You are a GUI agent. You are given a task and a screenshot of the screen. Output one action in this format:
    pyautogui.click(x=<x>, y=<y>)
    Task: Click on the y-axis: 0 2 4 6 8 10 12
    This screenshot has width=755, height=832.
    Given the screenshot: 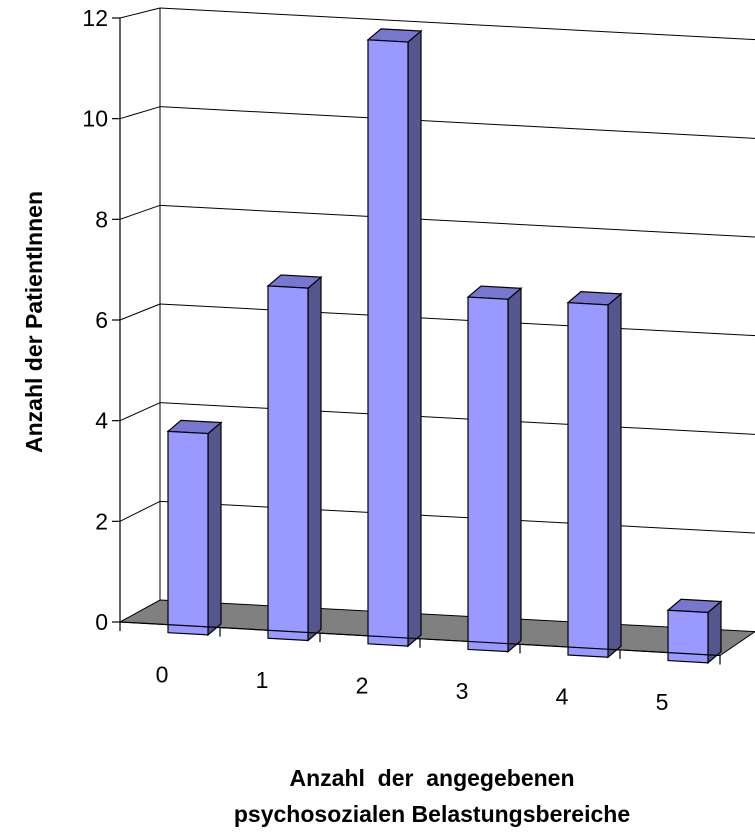 What is the action you would take?
    pyautogui.click(x=101, y=320)
    